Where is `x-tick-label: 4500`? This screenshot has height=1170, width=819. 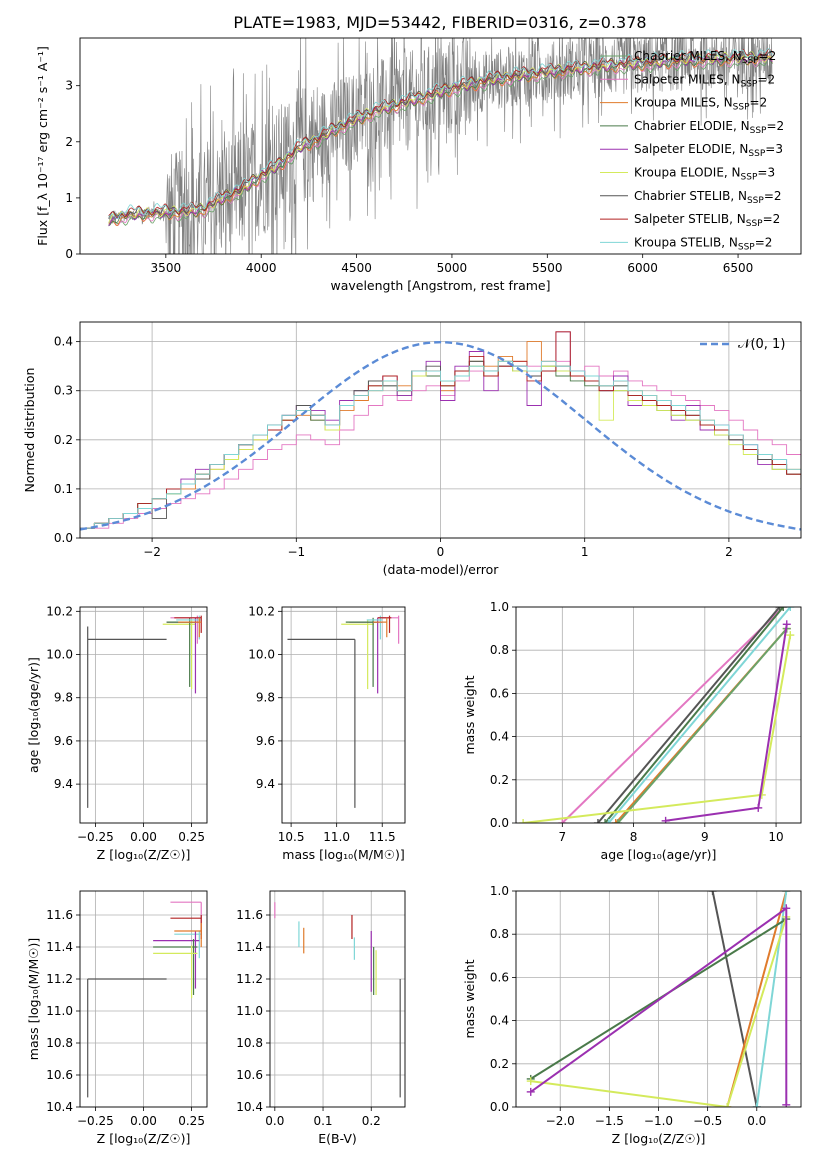 x-tick-label: 4500 is located at coordinates (356, 268).